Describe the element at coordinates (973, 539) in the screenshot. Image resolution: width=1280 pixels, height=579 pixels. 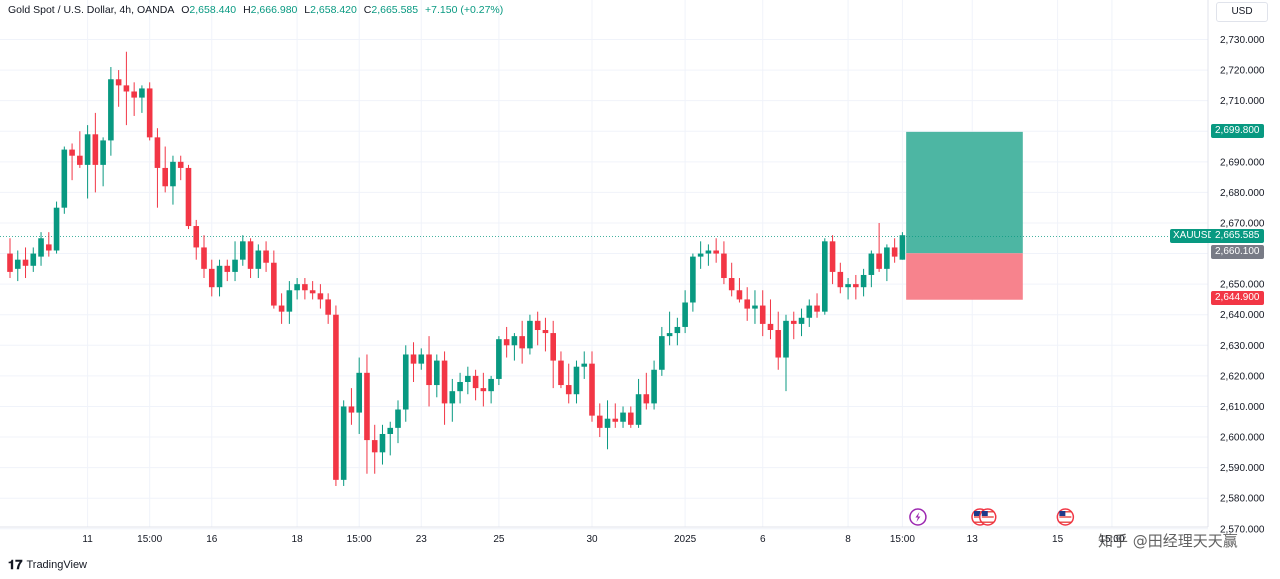
I see `time-tick-label: 13` at that location.